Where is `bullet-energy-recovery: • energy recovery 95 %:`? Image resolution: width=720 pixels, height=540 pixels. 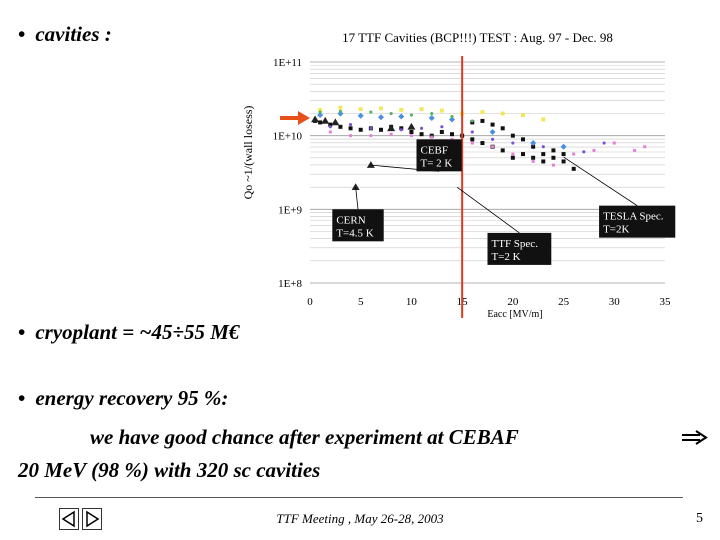 bullet-energy-recovery: • energy recovery 95 %: is located at coordinates (123, 398).